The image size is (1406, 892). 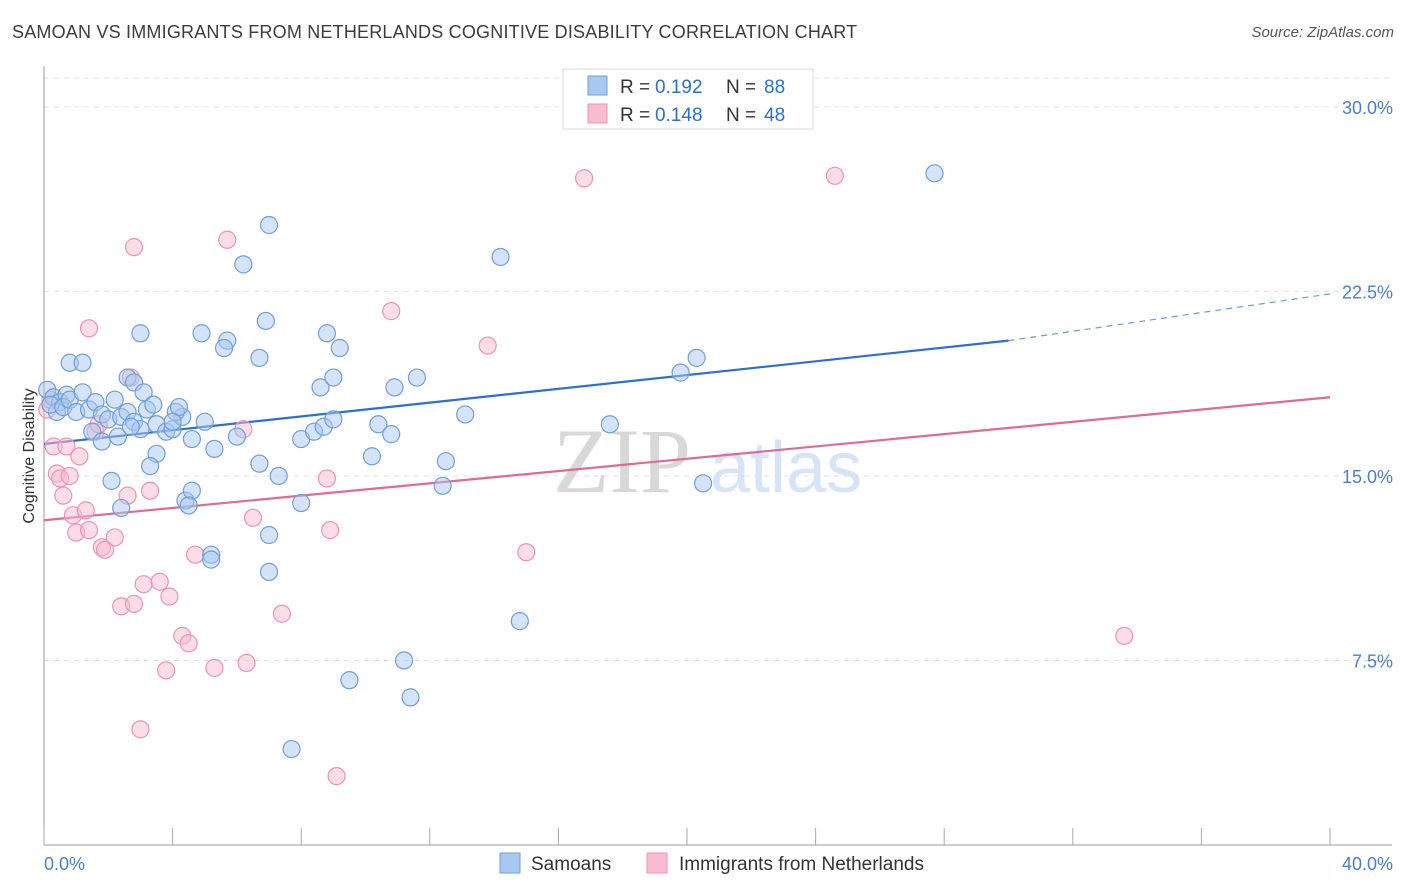 What do you see at coordinates (526, 392) in the screenshot?
I see `samoans-trend-line` at bounding box center [526, 392].